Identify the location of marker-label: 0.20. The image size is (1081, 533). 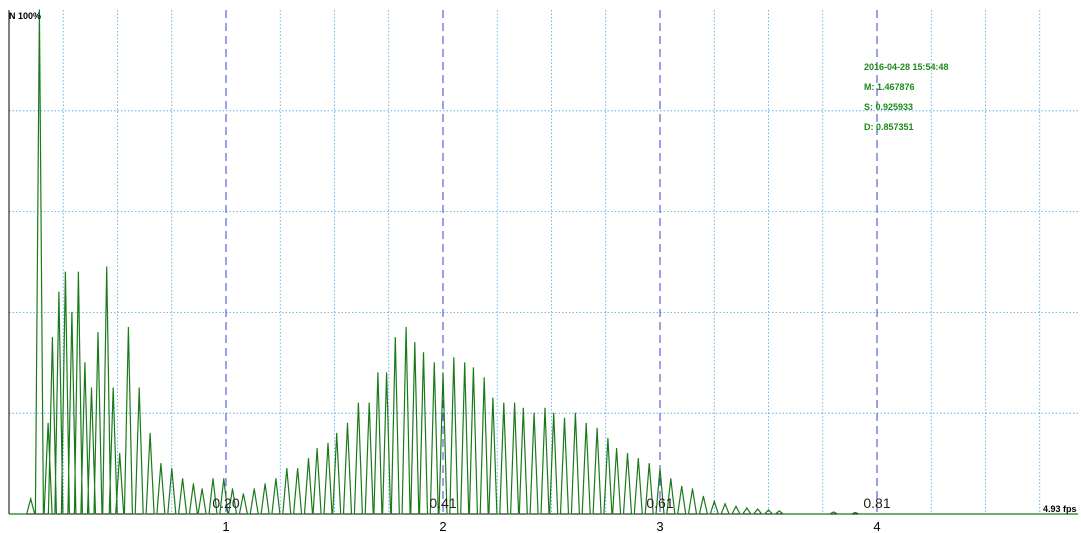
(225, 503).